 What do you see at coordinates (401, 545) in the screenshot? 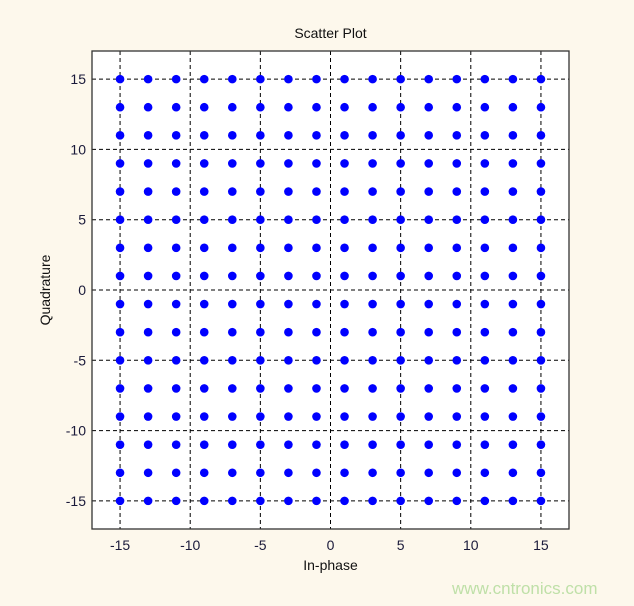
I see `x-tick-label: 5` at bounding box center [401, 545].